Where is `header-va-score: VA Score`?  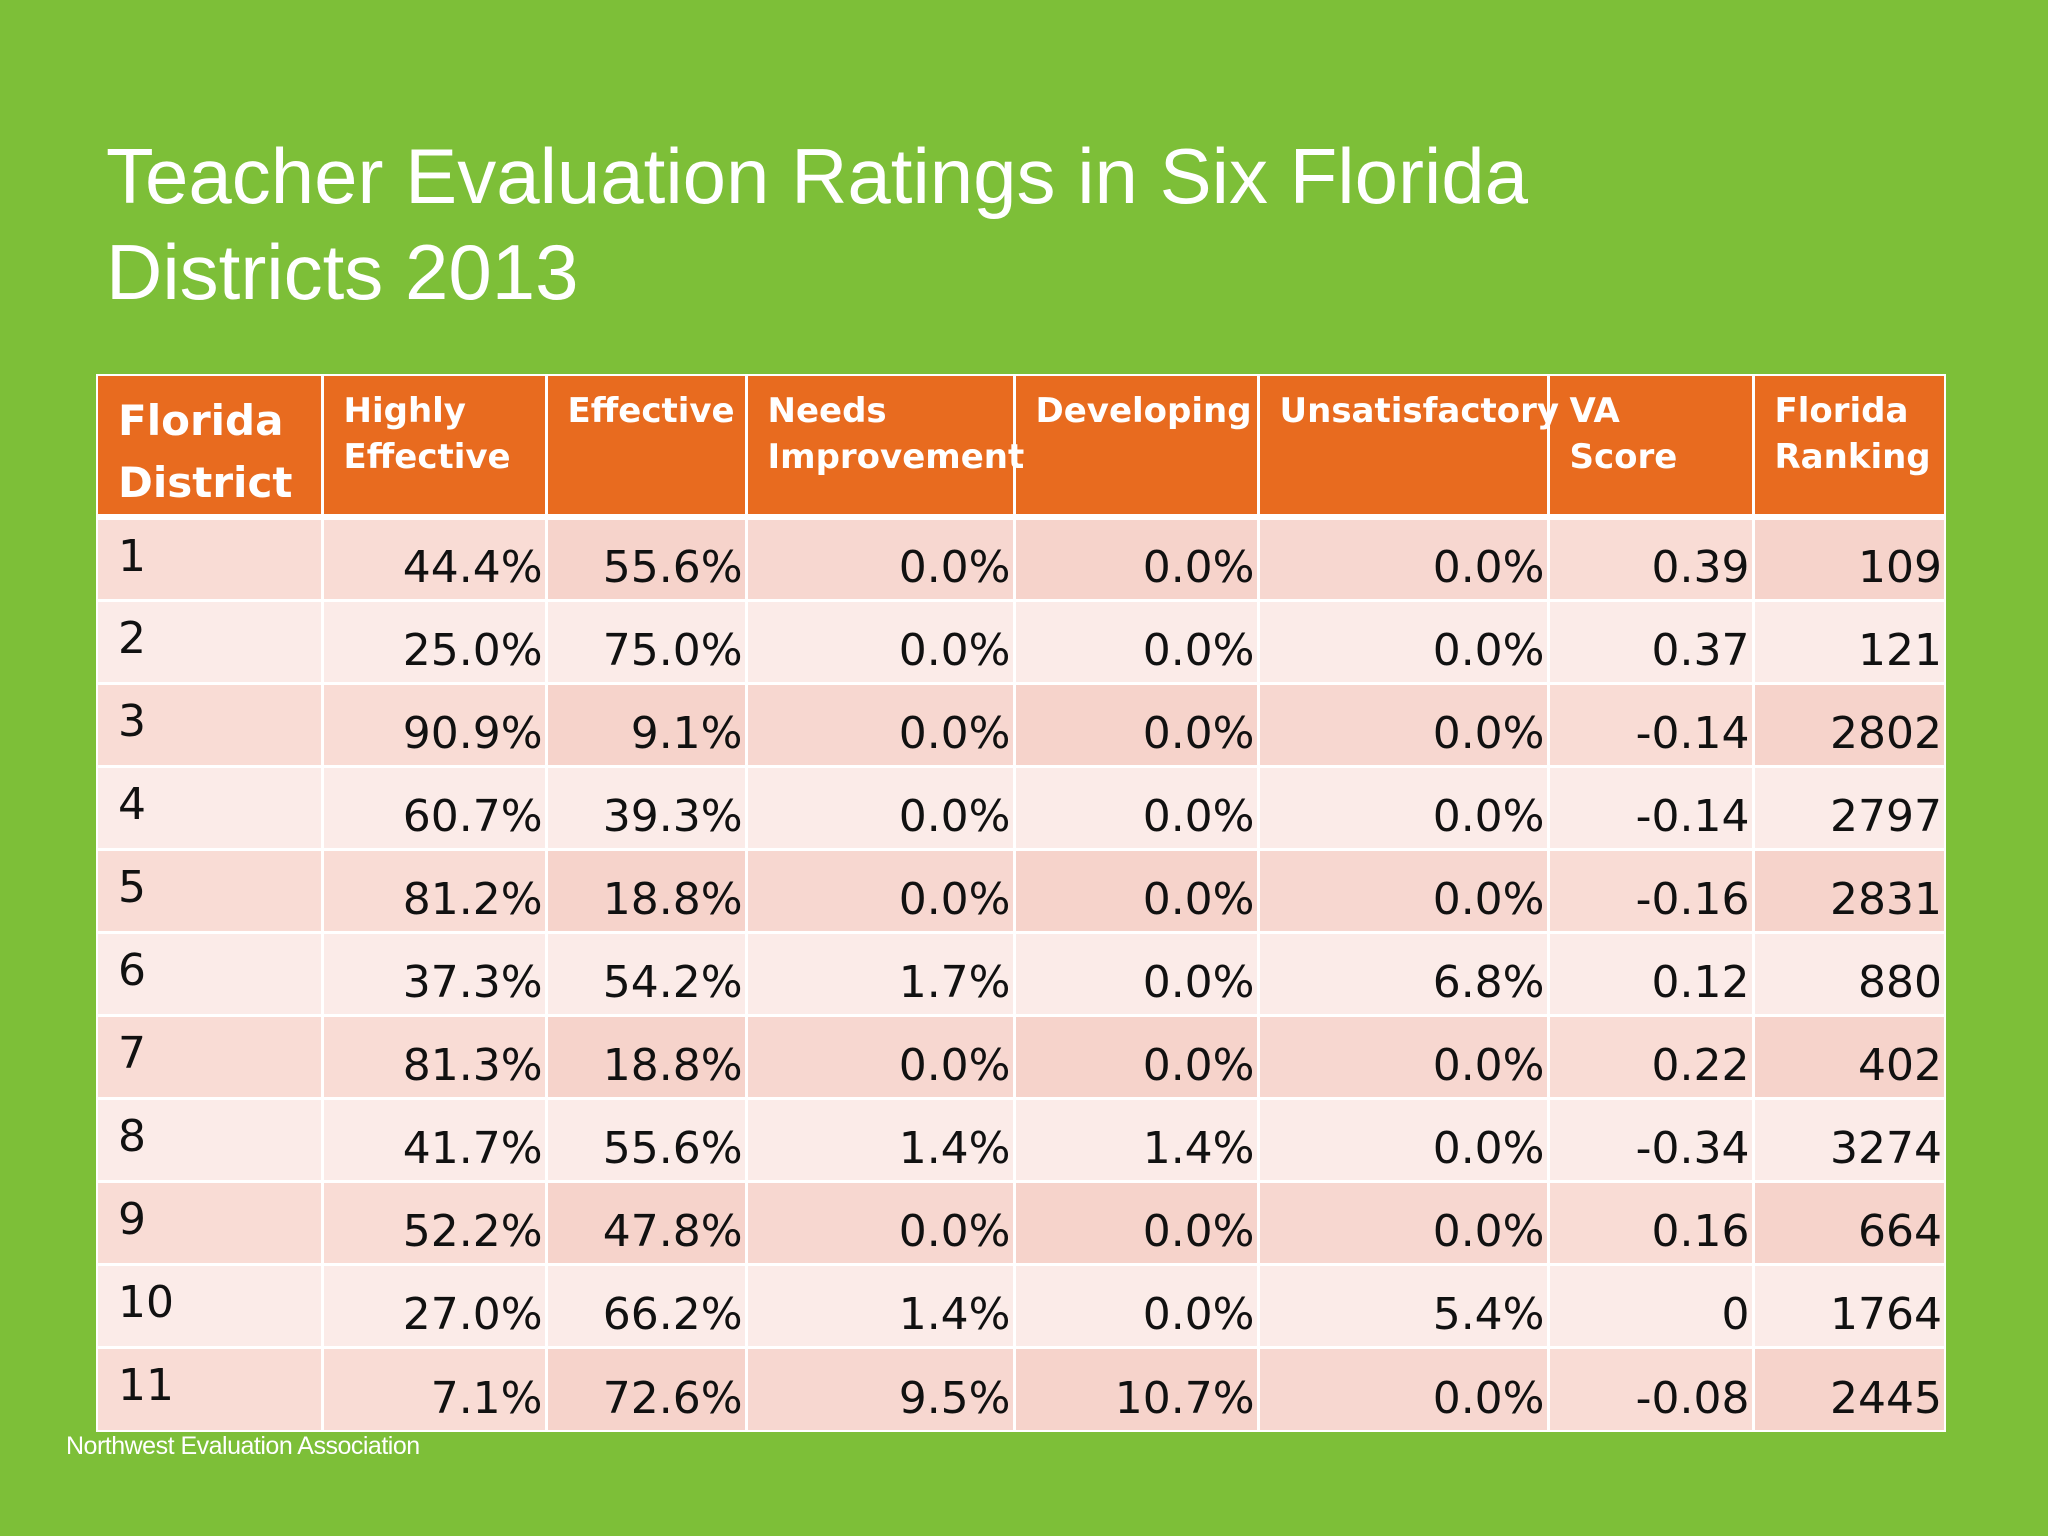
header-va-score: VA Score is located at coordinates (1651, 448).